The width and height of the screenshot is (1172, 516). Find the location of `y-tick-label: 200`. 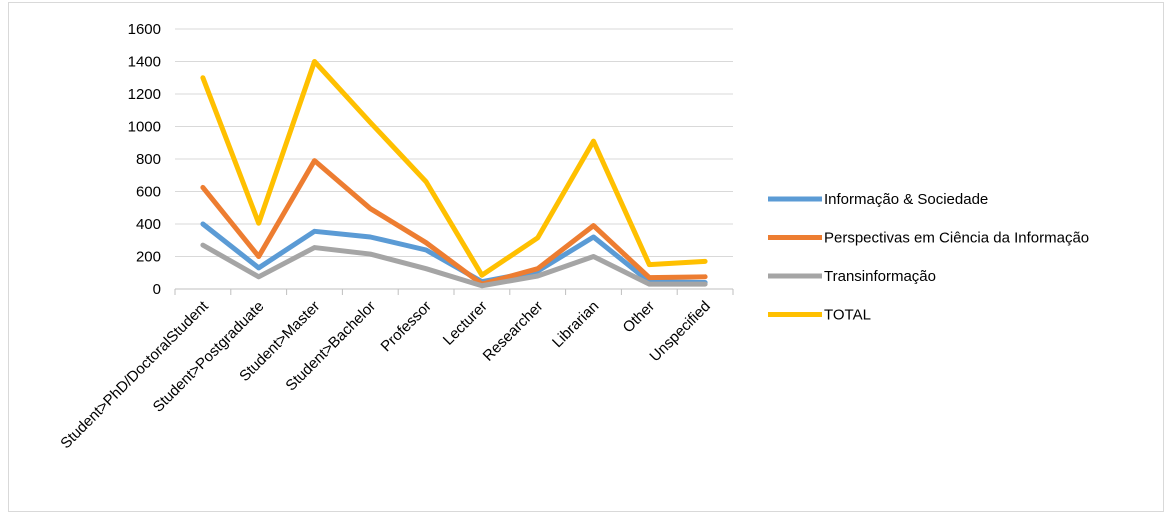

y-tick-label: 200 is located at coordinates (148, 257).